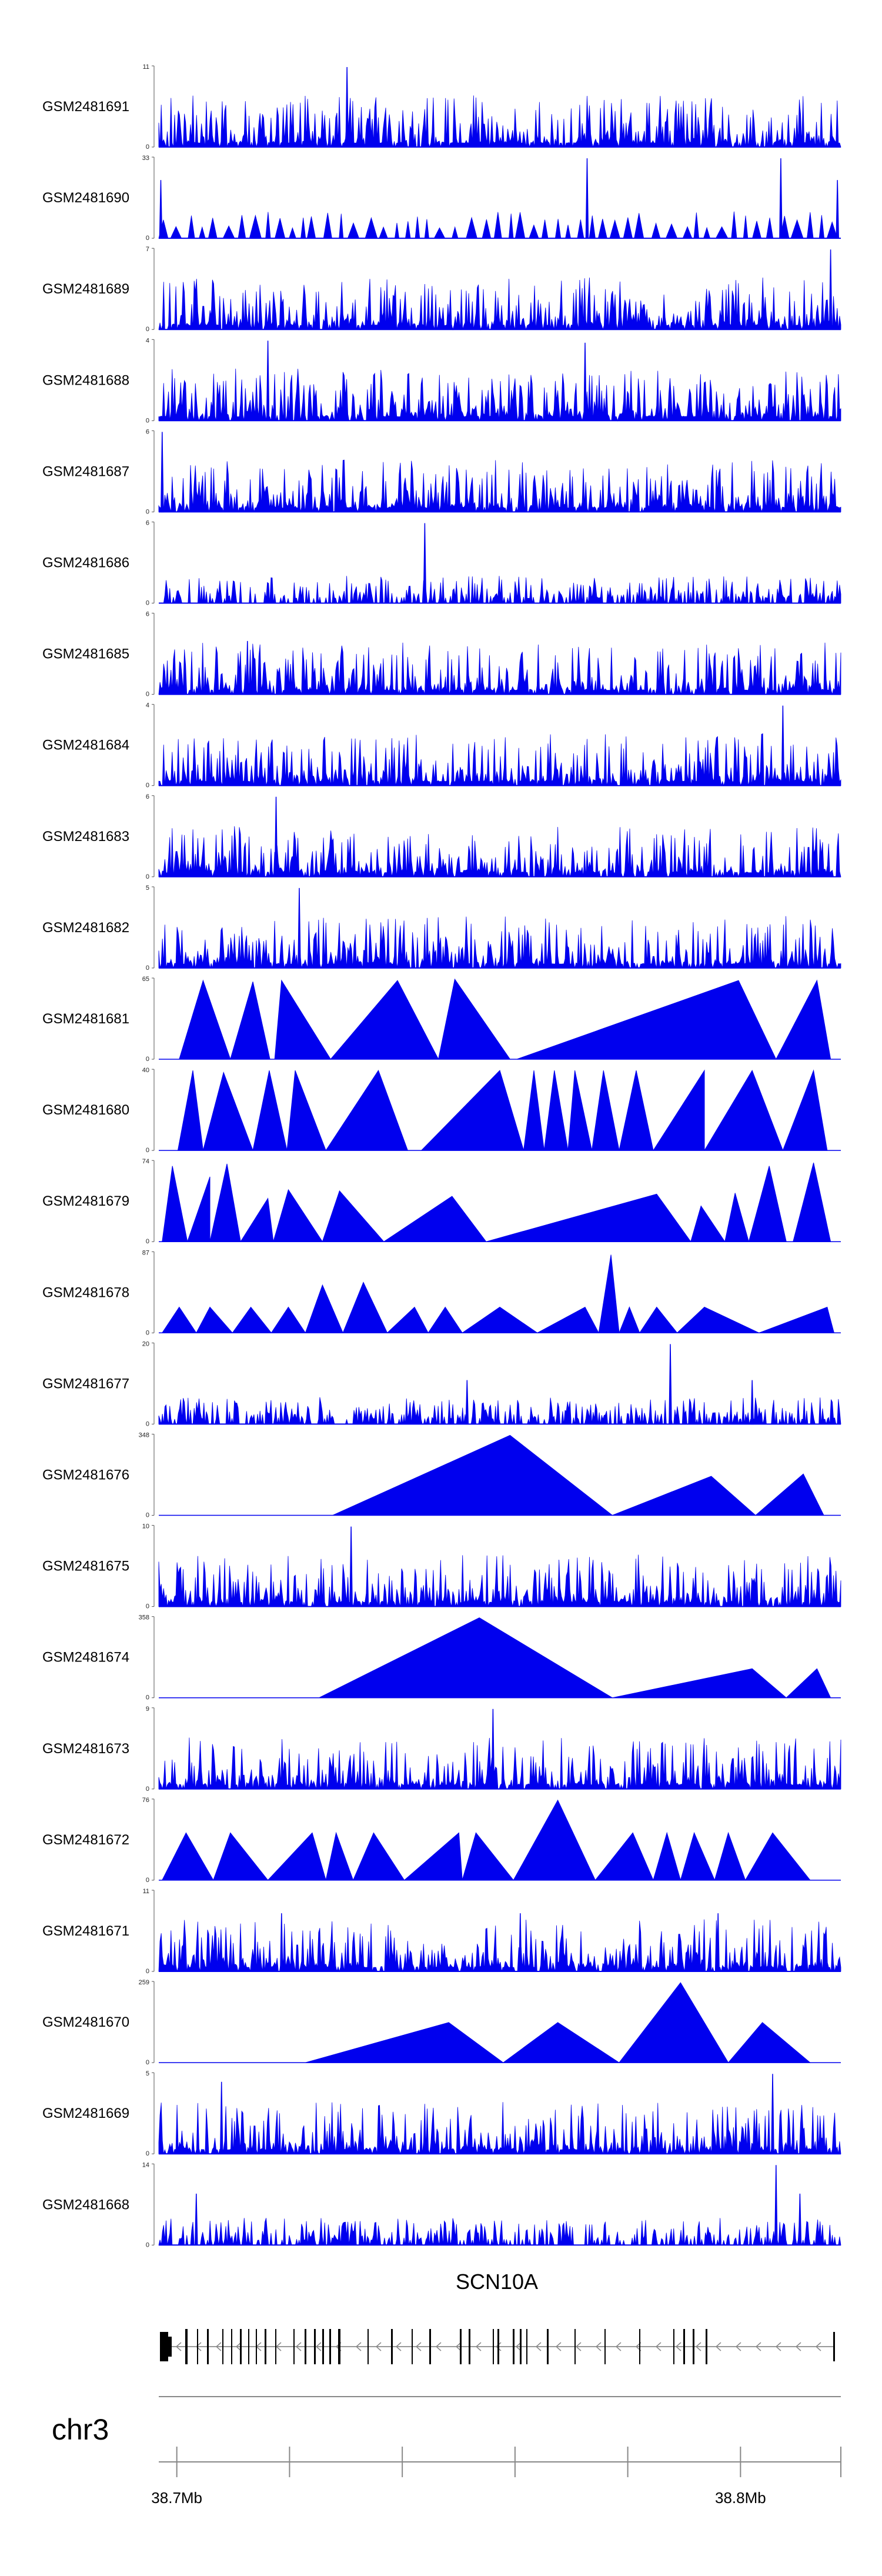  I want to click on y-max-label: 4, so click(147, 705).